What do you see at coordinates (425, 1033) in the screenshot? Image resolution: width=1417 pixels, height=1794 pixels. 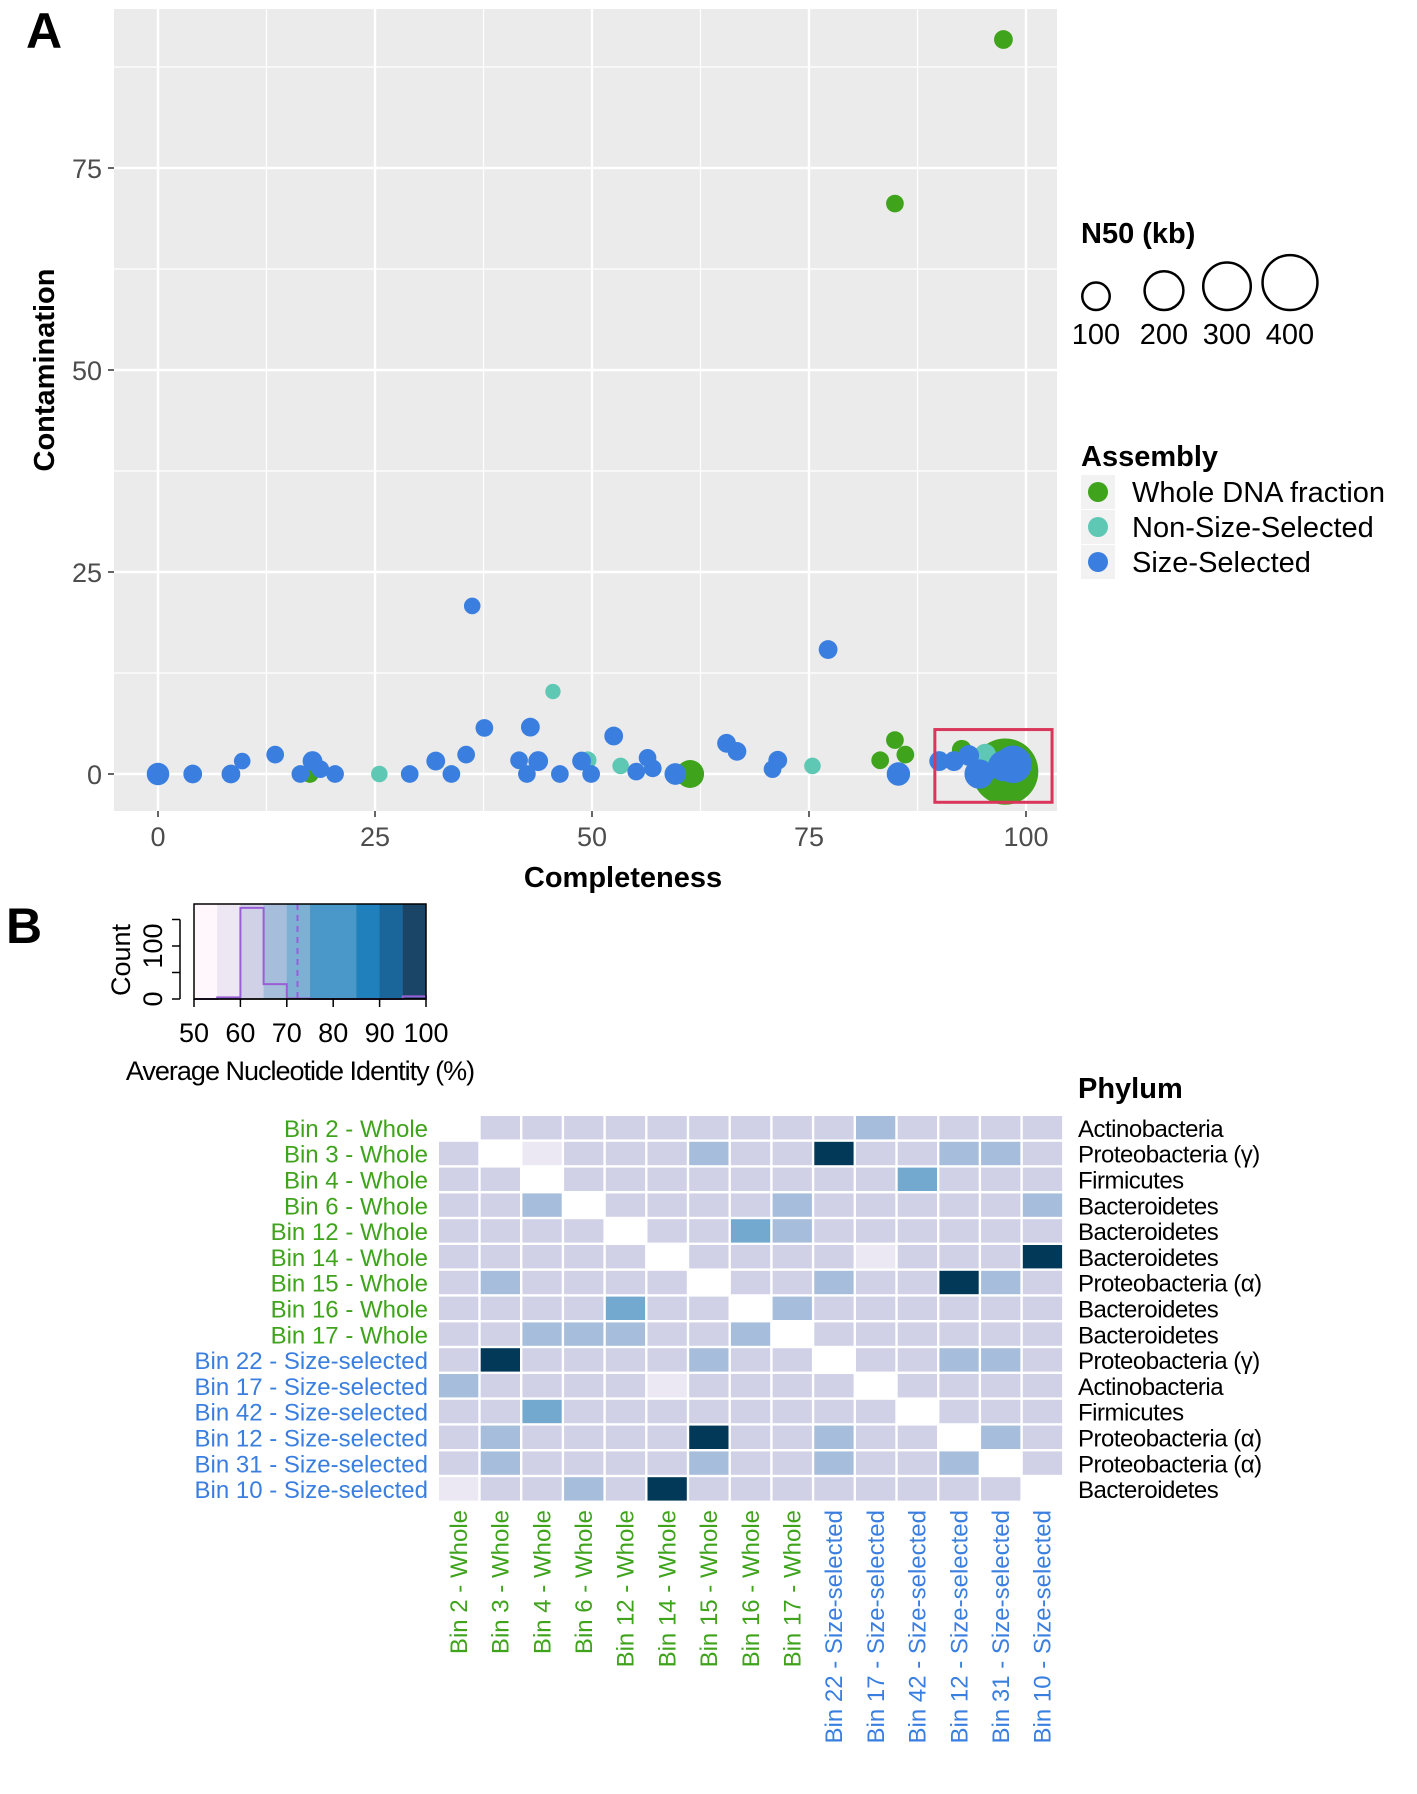 I see `x-tick-label: 100` at bounding box center [425, 1033].